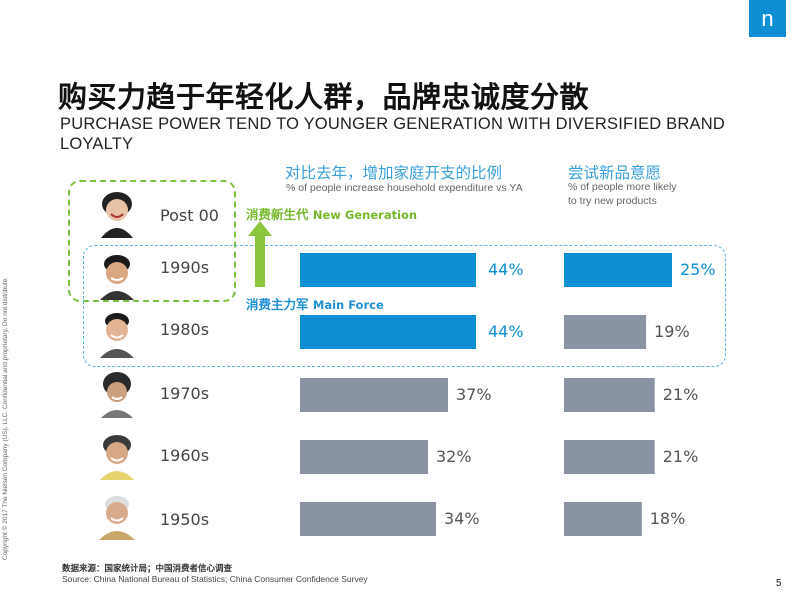 This screenshot has height=600, width=800. What do you see at coordinates (609, 395) in the screenshot?
I see `bar-series2-1970s` at bounding box center [609, 395].